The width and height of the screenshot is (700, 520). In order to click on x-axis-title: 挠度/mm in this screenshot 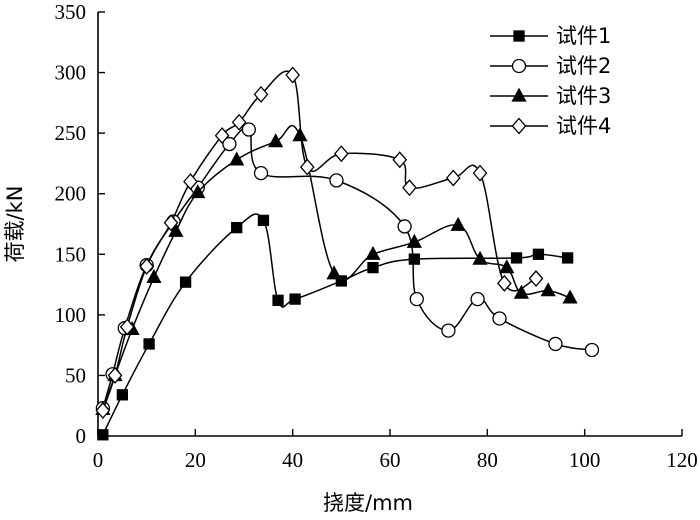, I will do `click(368, 503)`.